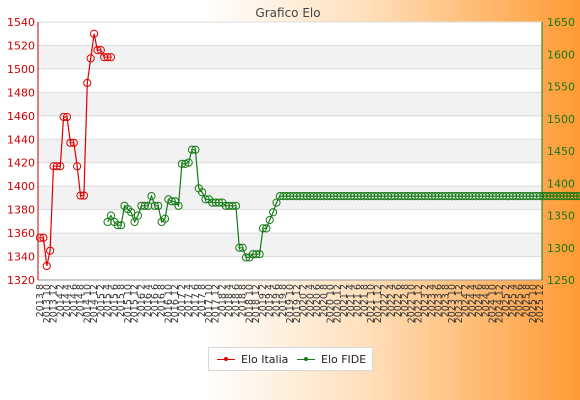 The image size is (580, 400). Describe the element at coordinates (256, 303) in the screenshot. I see `x-tick-label: 2018 12` at that location.